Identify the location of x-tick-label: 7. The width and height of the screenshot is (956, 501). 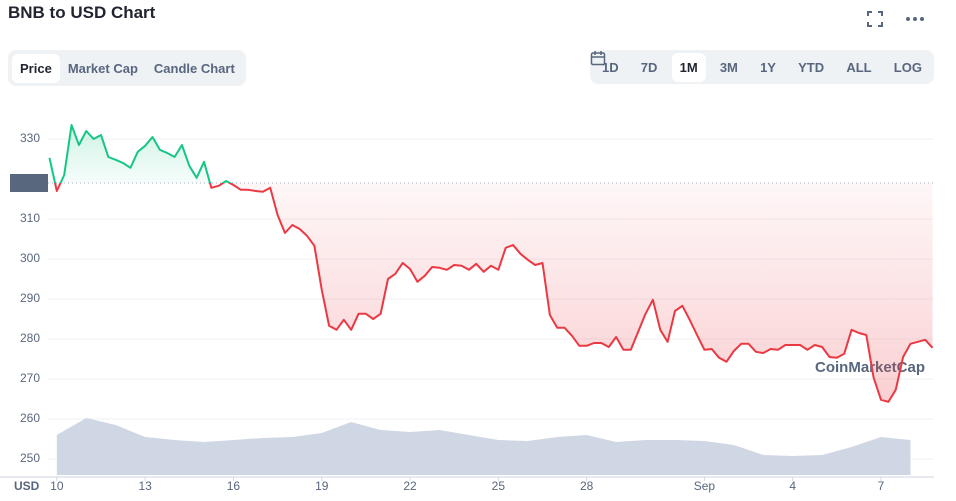
(881, 486).